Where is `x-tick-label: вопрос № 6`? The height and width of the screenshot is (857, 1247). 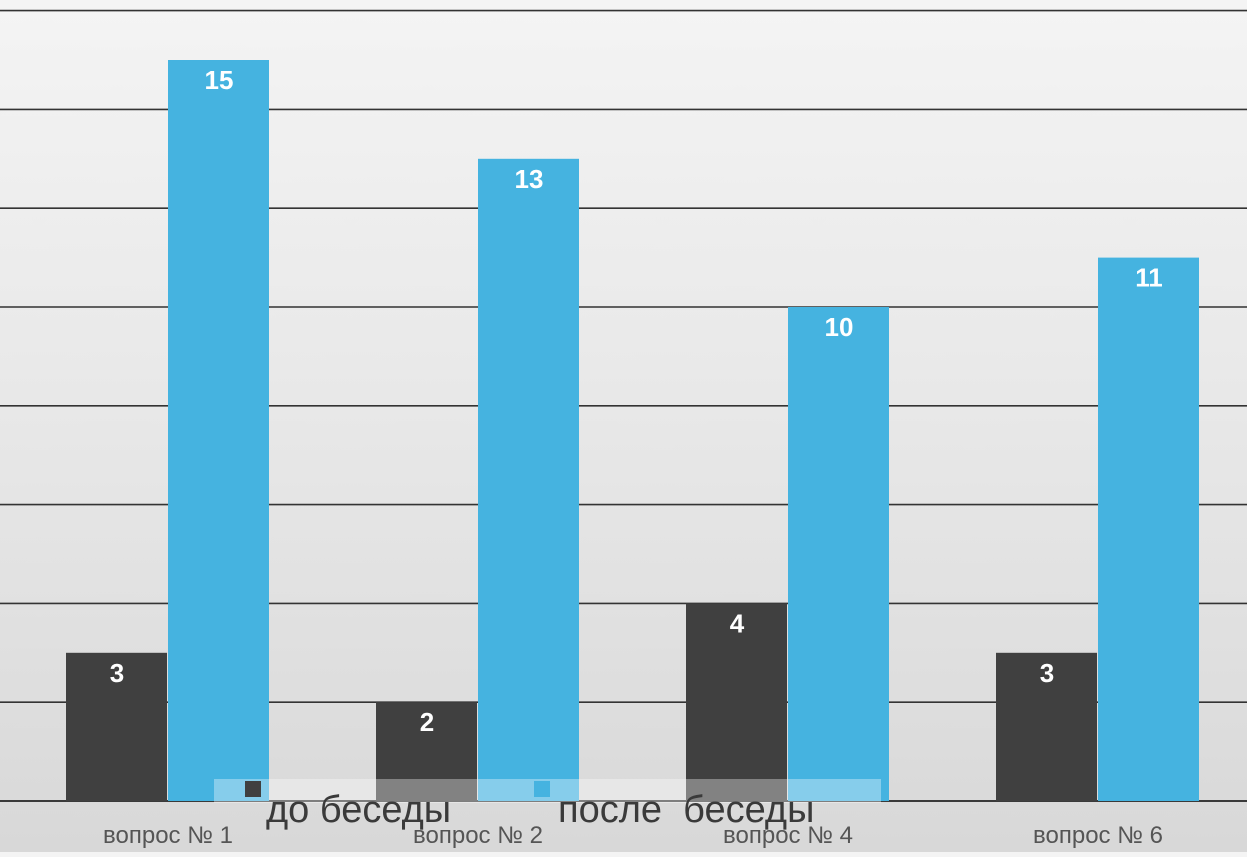
x-tick-label: вопрос № 6 is located at coordinates (1098, 835).